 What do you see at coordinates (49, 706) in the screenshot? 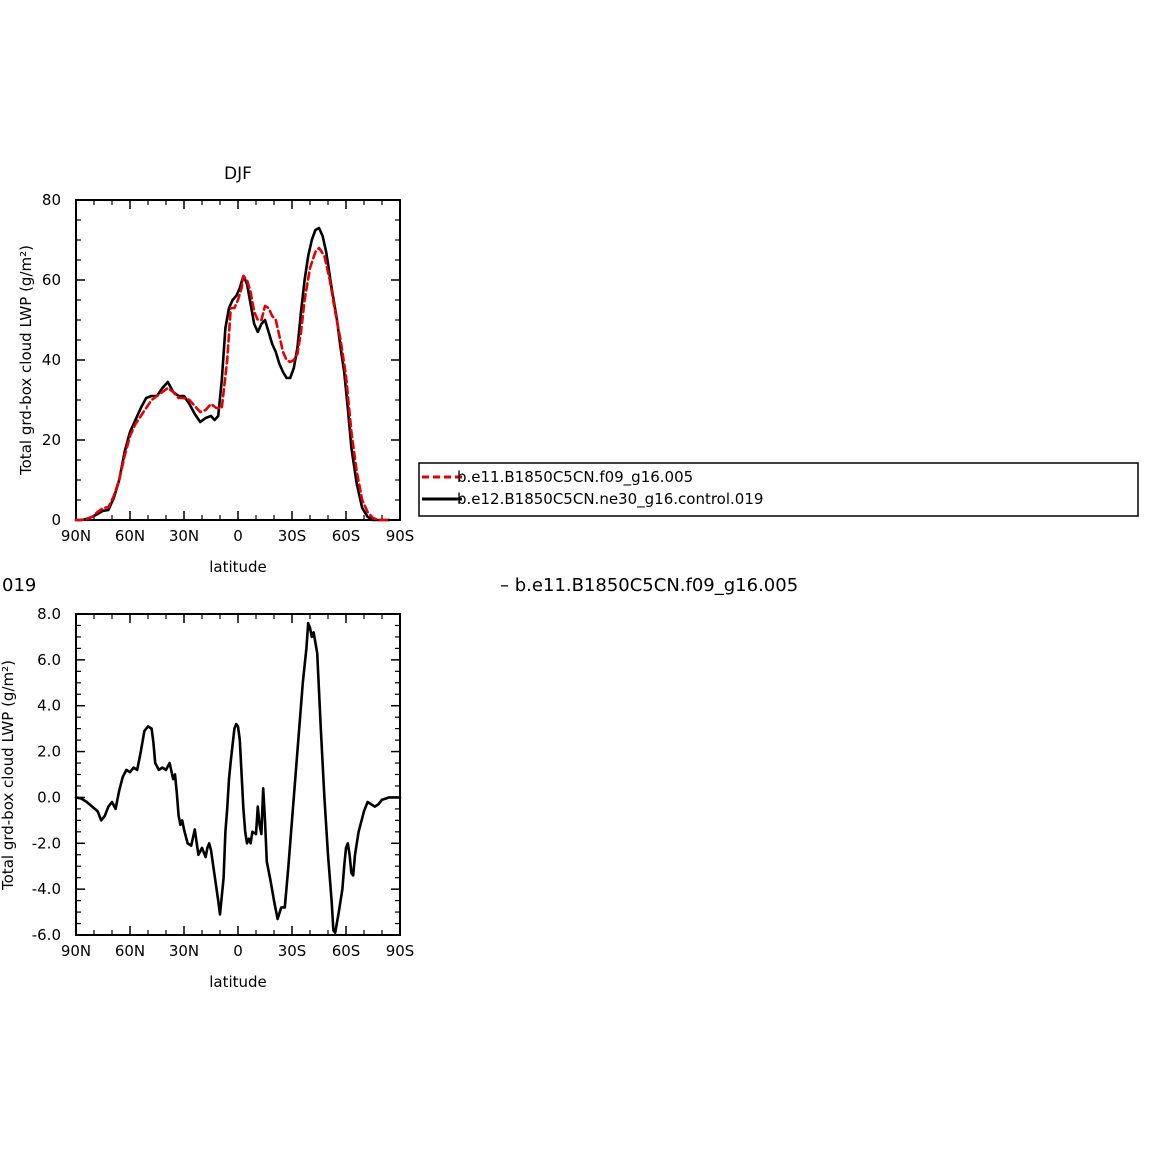
I see `bottom-y-tick-label: 4.0` at bounding box center [49, 706].